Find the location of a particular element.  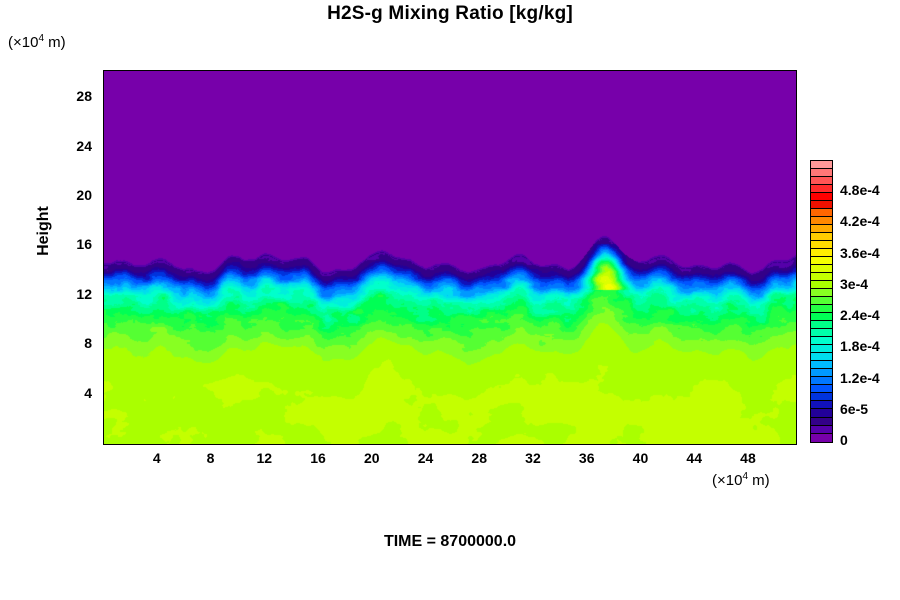

time-annotation: TIME = 8700000.0 is located at coordinates (450, 541).